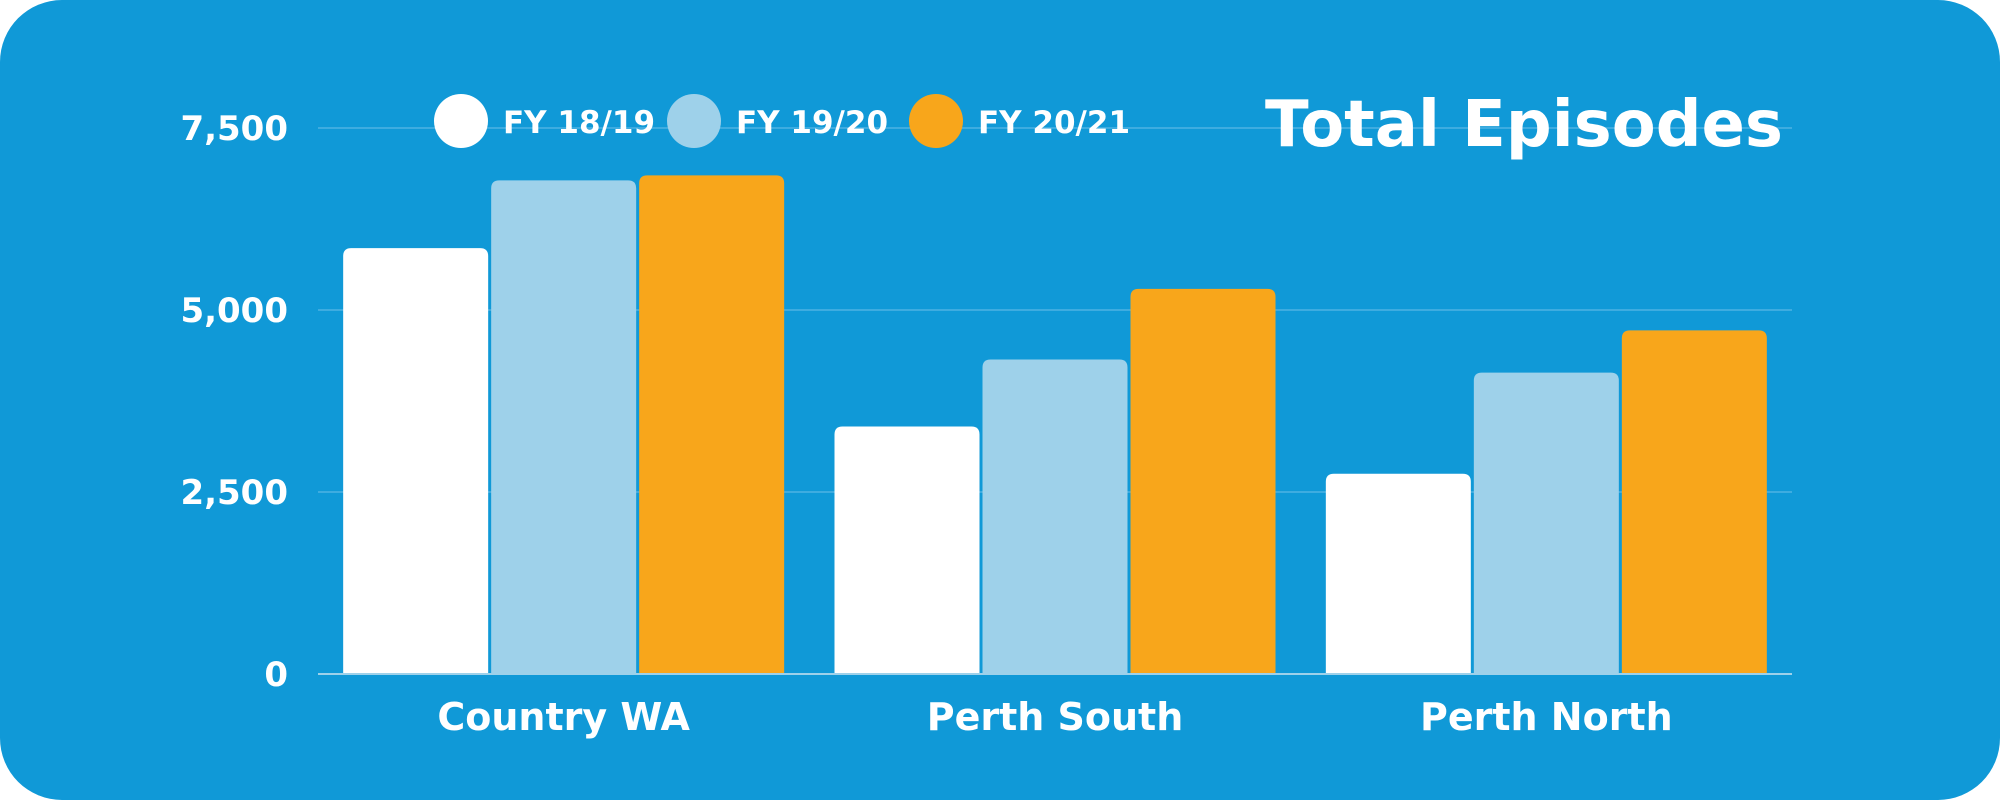 The width and height of the screenshot is (2000, 800). I want to click on legend-item: FY 19/20, so click(777, 121).